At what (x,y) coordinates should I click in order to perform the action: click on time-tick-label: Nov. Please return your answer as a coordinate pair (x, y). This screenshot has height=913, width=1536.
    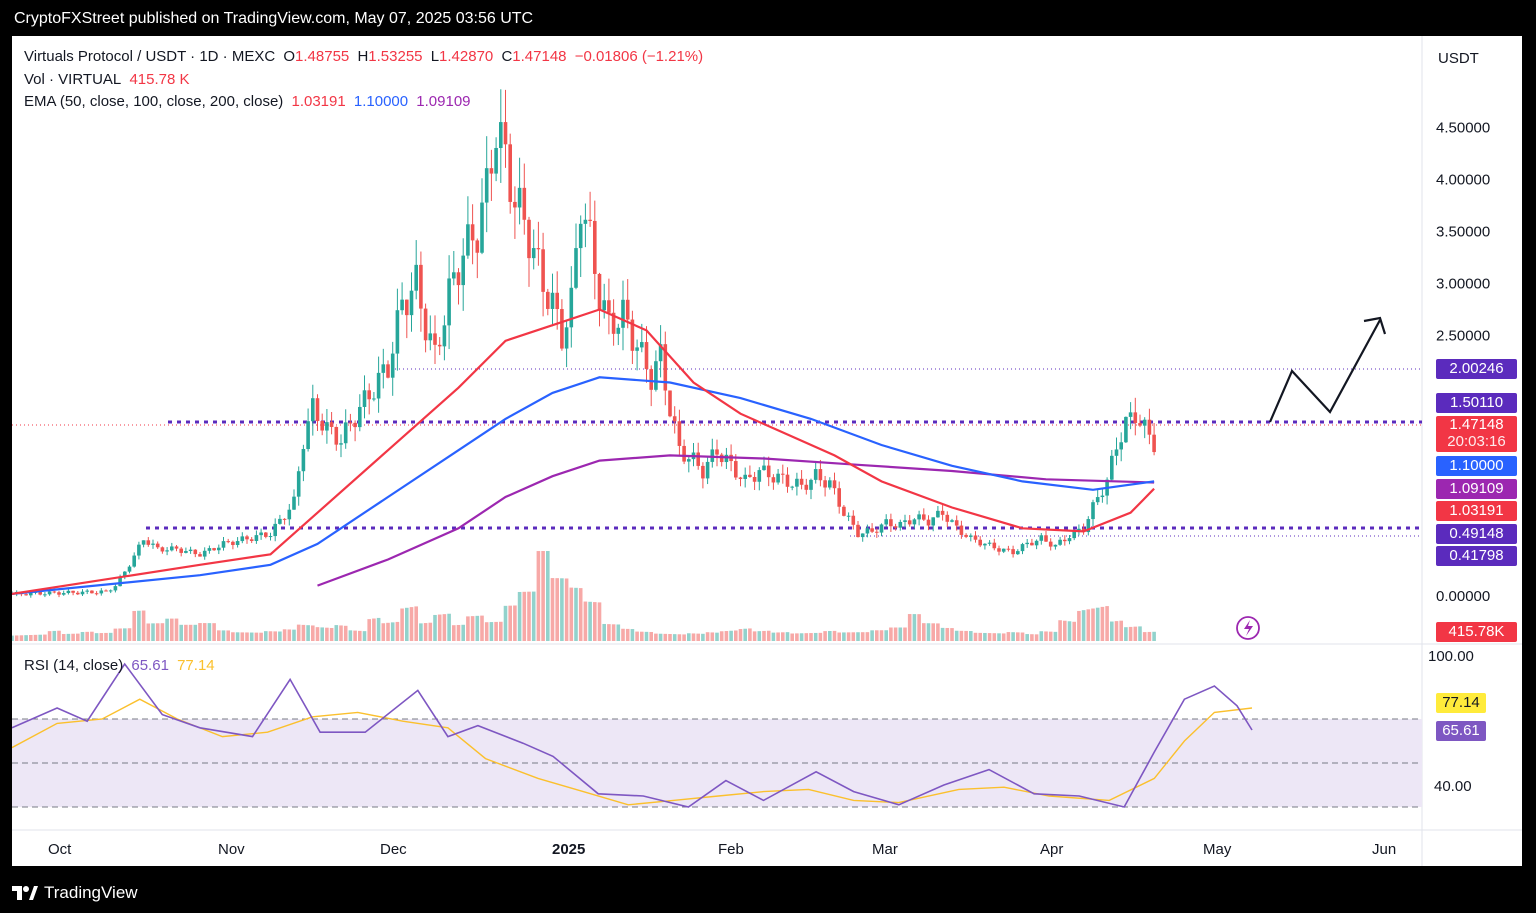
    Looking at the image, I should click on (231, 849).